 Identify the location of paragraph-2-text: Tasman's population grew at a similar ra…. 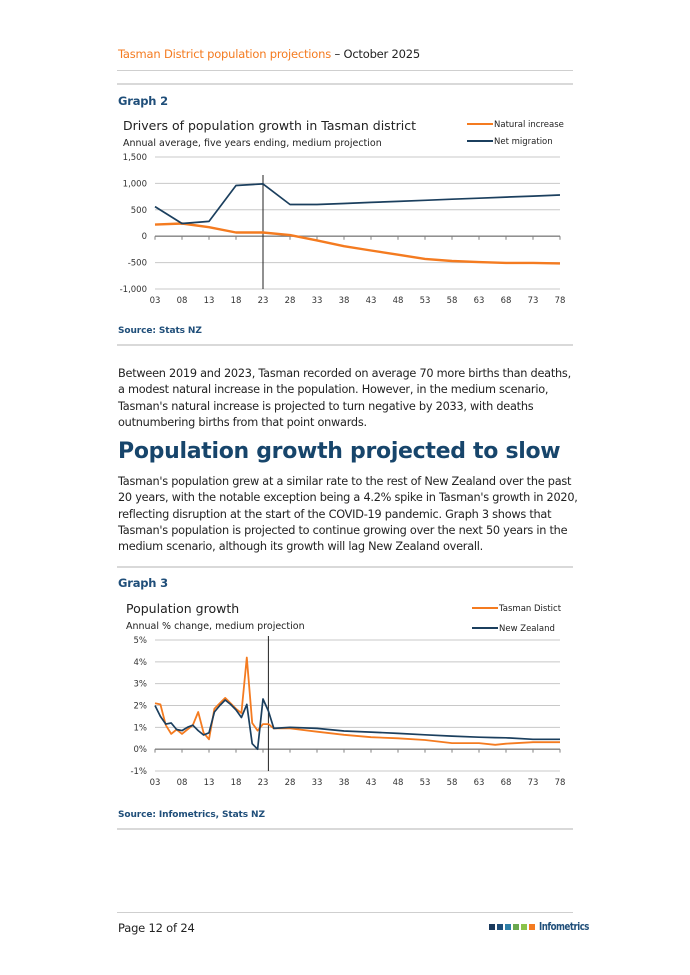
(348, 514).